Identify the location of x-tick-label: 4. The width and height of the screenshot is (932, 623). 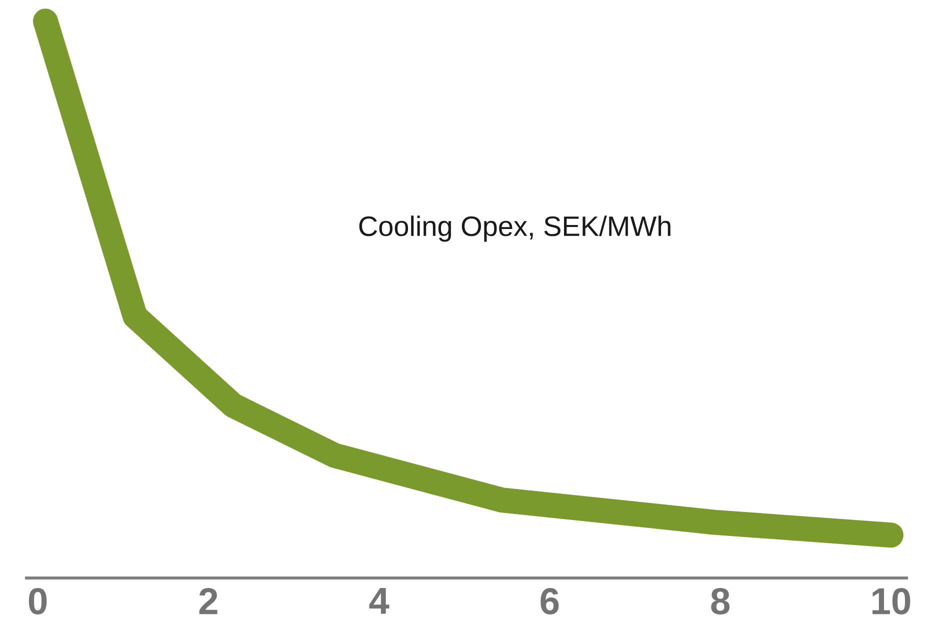
(379, 601).